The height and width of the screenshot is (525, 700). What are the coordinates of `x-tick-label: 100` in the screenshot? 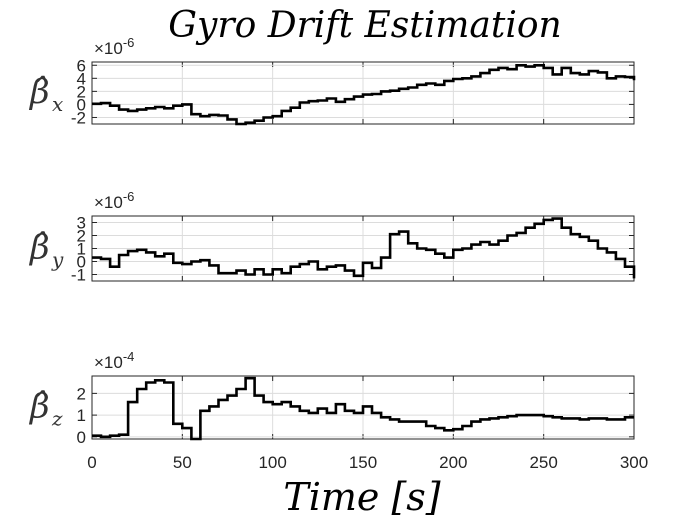 It's located at (272, 462).